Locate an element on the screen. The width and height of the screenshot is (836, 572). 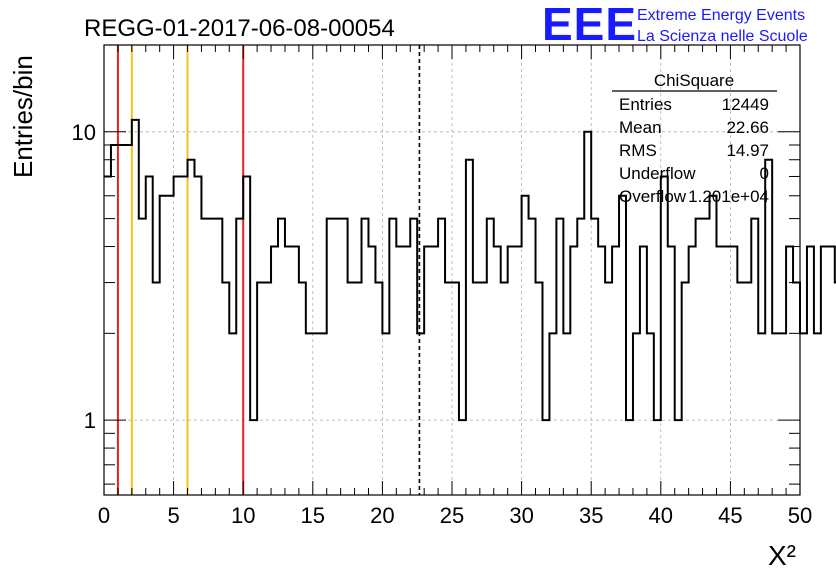
x-tick-label: 45 is located at coordinates (730, 515).